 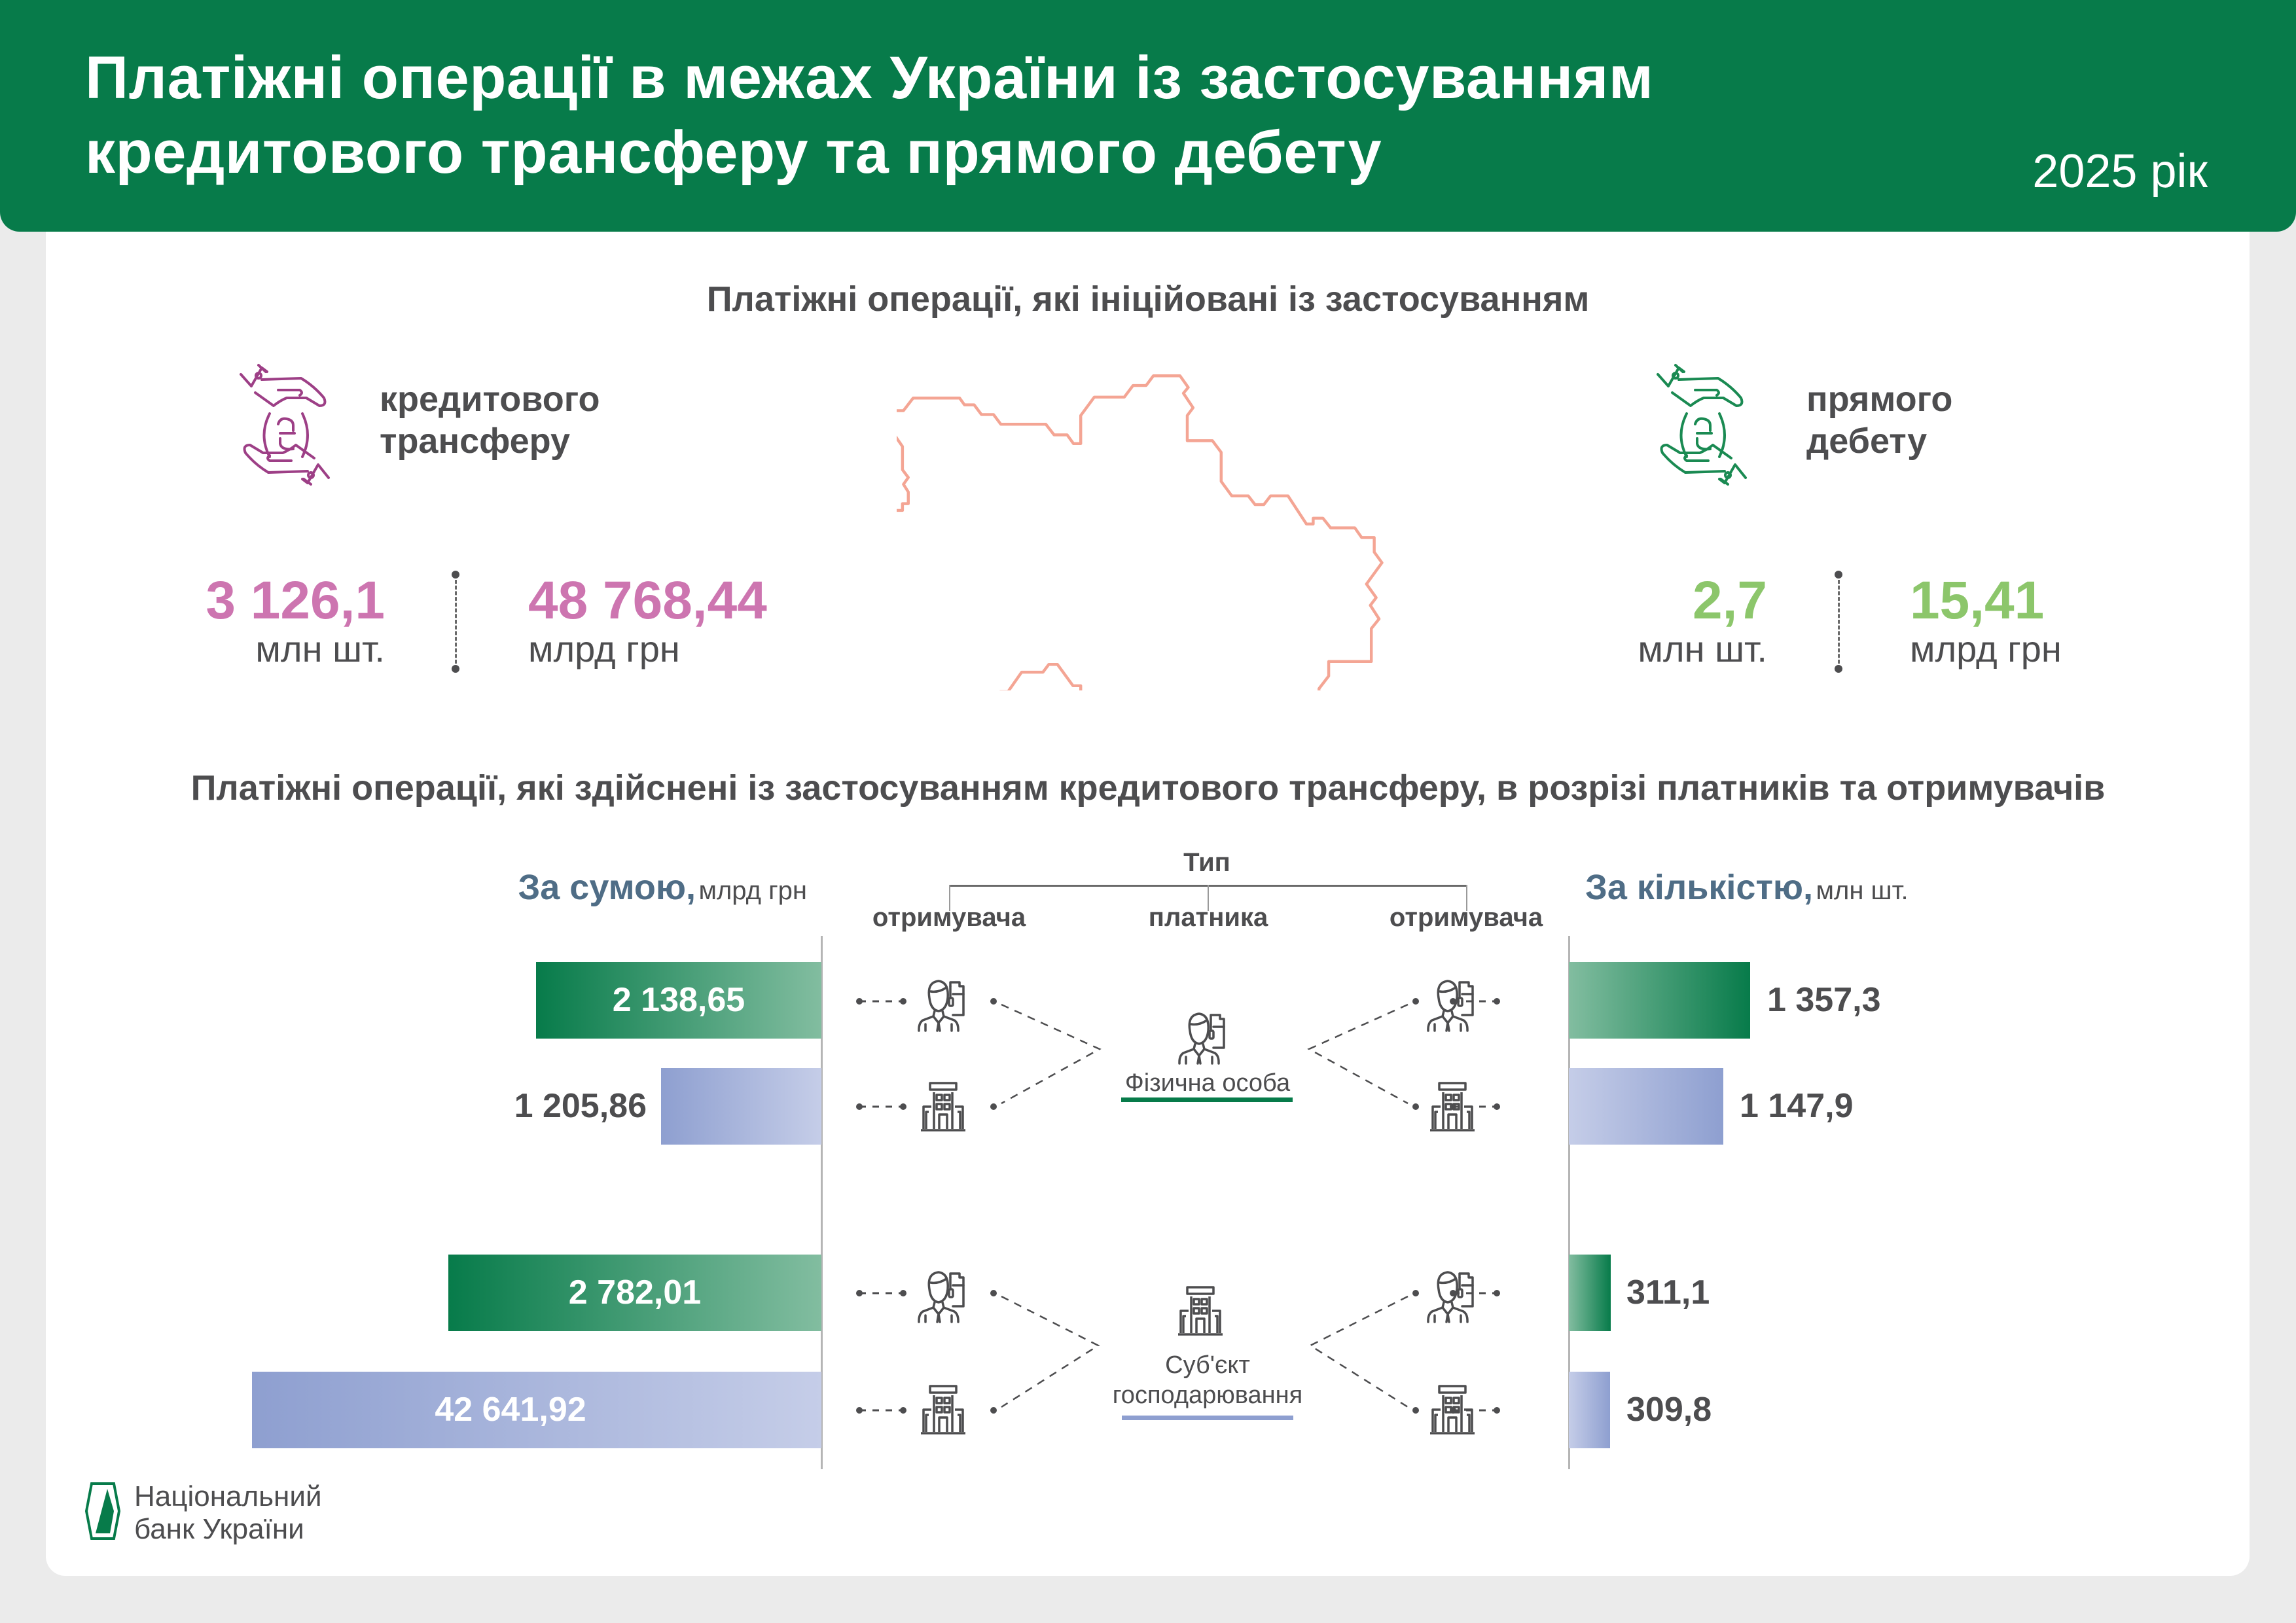 I want to click on direct-debit-count-unit: млн шт., so click(x=1702, y=648).